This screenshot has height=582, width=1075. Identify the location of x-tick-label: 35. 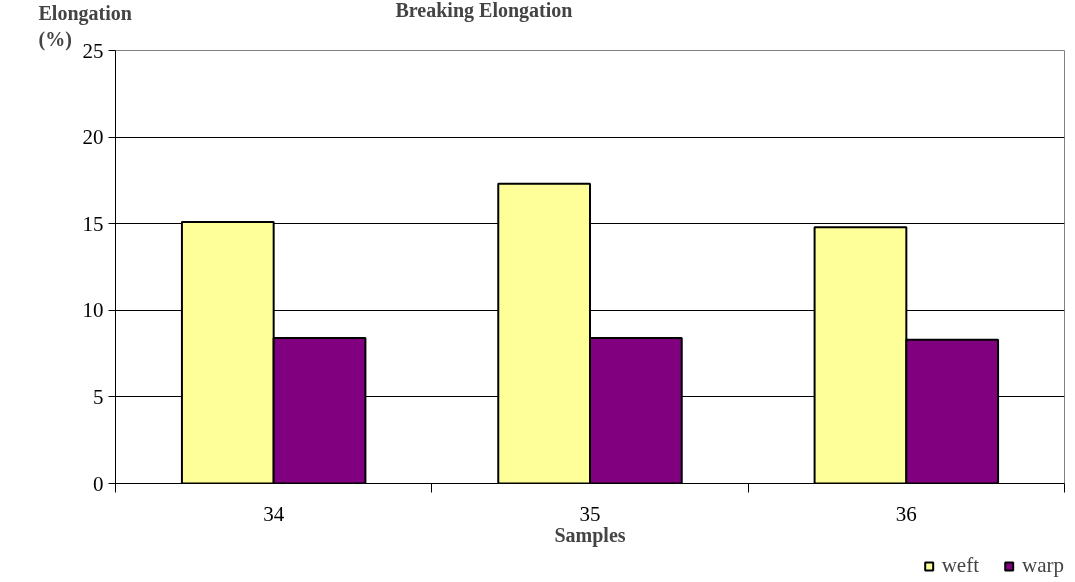
(590, 513).